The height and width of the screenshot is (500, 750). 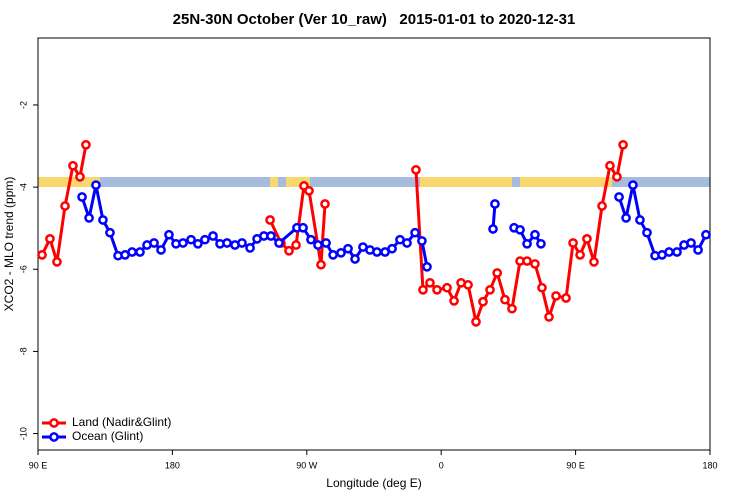 I want to click on y-tick-label: -8, so click(x=23, y=351).